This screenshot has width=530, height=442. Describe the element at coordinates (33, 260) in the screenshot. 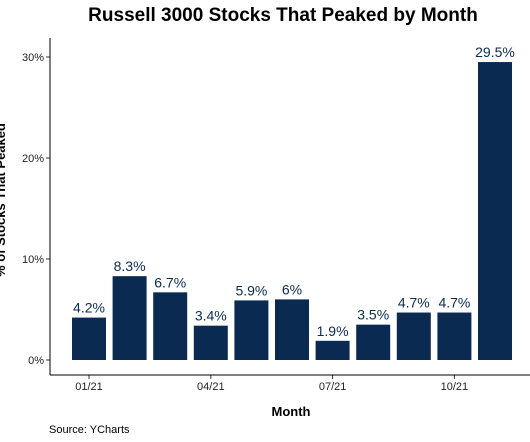

I see `y-tick-label: 10%` at that location.